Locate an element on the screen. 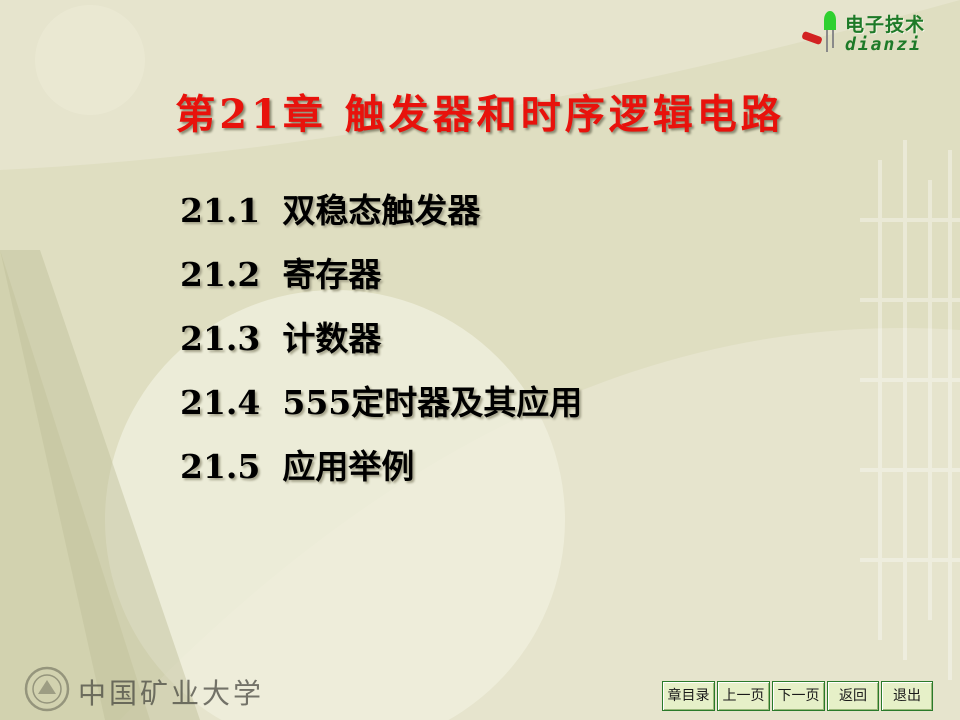 Image resolution: width=960 pixels, height=720 pixels. toc-label: 应用举例 is located at coordinates (348, 466).